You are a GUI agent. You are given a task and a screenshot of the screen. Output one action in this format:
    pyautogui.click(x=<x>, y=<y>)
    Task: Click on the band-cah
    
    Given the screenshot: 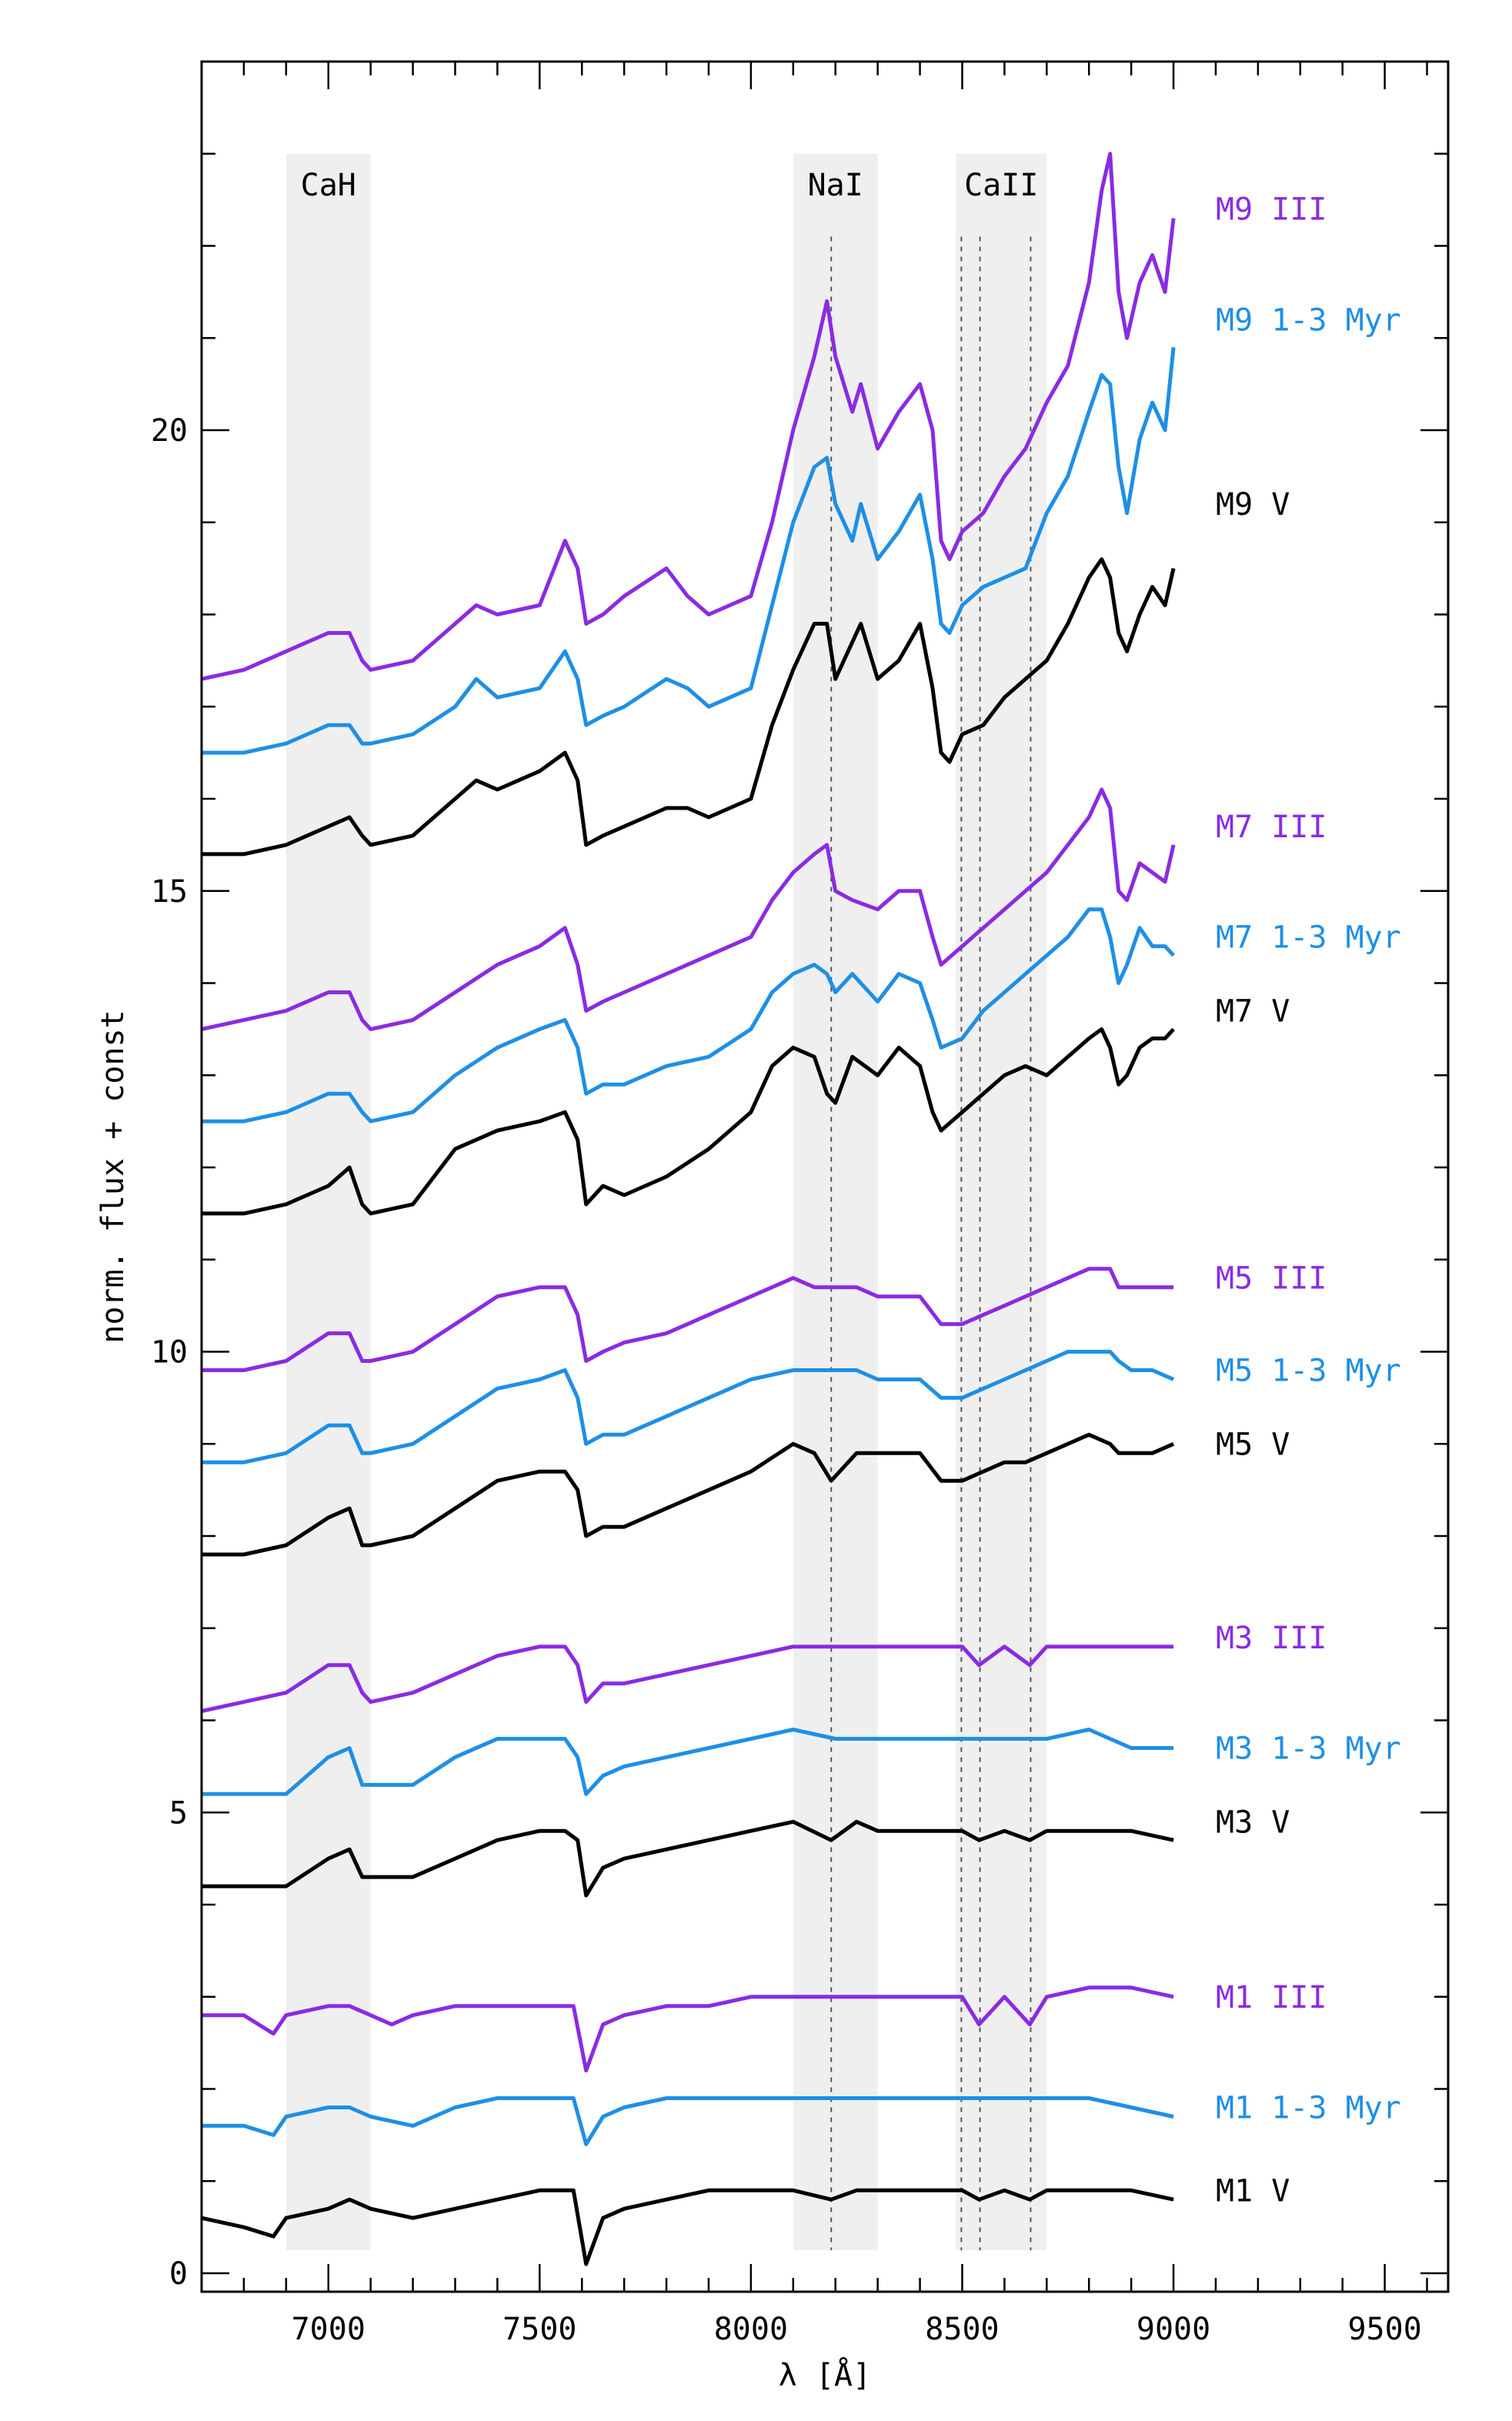 What is the action you would take?
    pyautogui.click(x=328, y=1202)
    